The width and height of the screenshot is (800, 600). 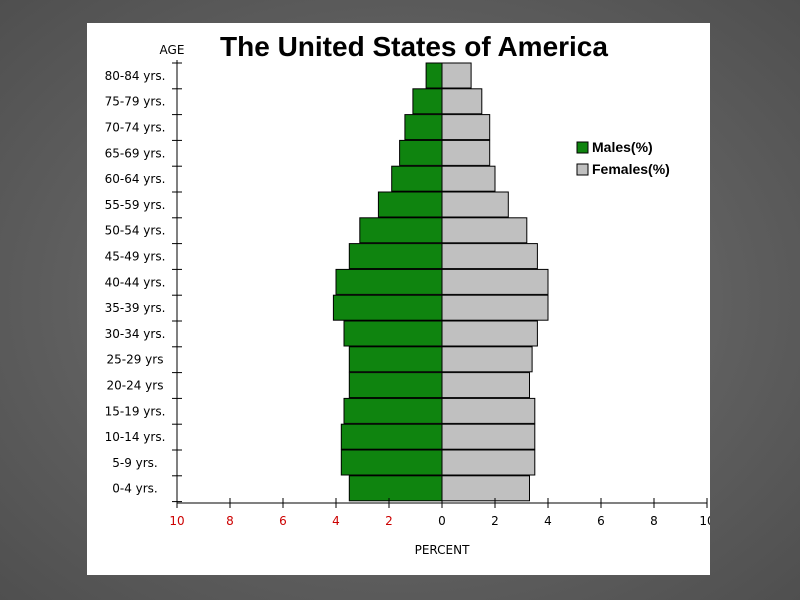 What do you see at coordinates (135, 489) in the screenshot?
I see `y-tick-label: 0-4 yrs.` at bounding box center [135, 489].